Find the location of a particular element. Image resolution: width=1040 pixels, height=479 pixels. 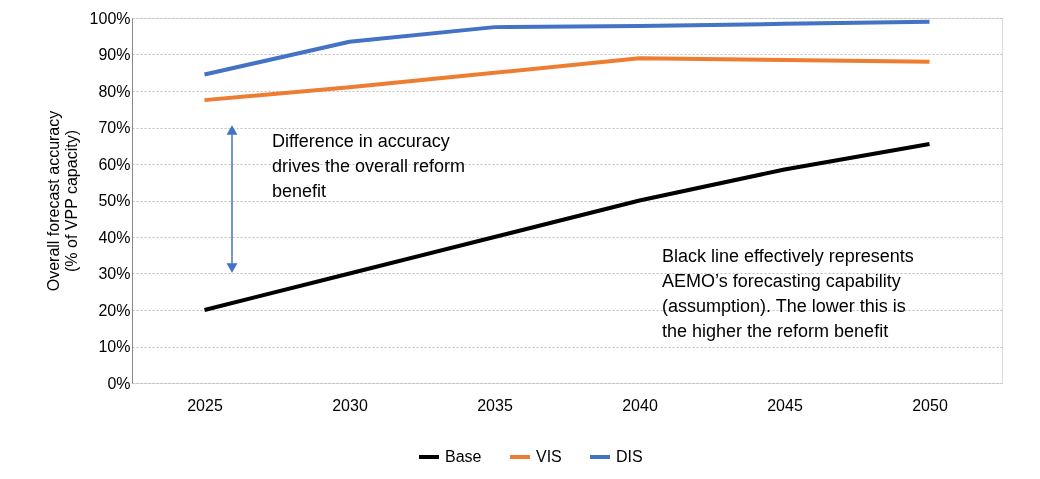

y-tick-label: 30% is located at coordinates (114, 273).